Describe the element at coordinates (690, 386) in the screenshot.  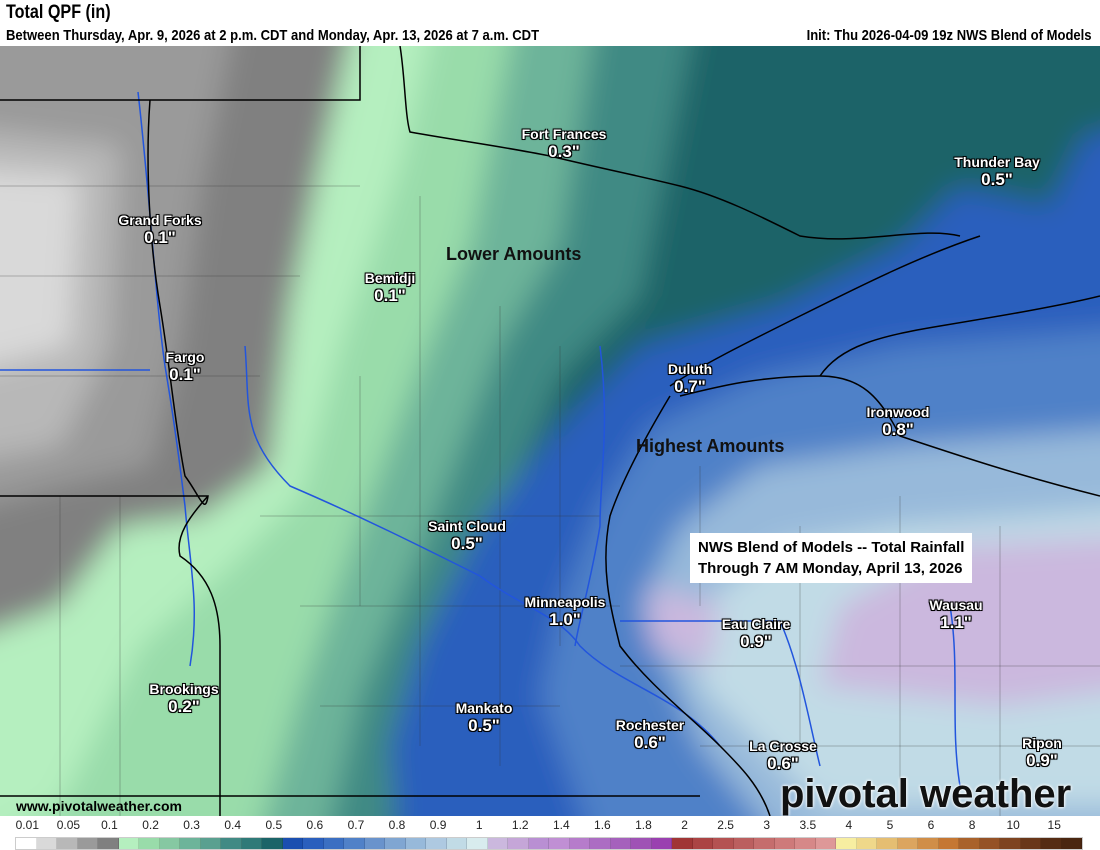
I see `city-qpf-value: 0.7"` at that location.